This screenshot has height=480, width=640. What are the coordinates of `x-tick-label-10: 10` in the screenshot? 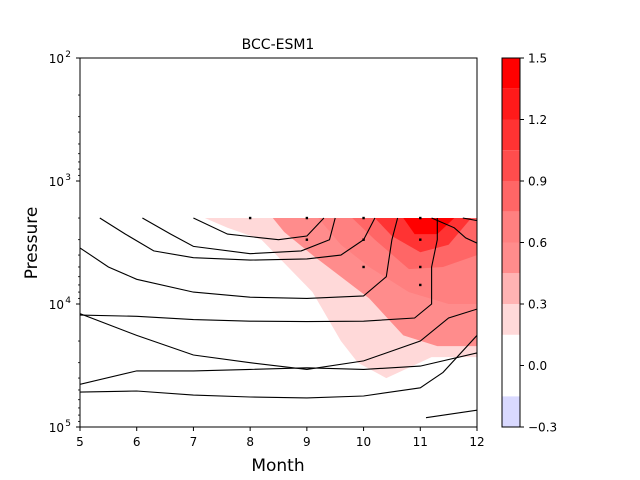 It's located at (363, 442).